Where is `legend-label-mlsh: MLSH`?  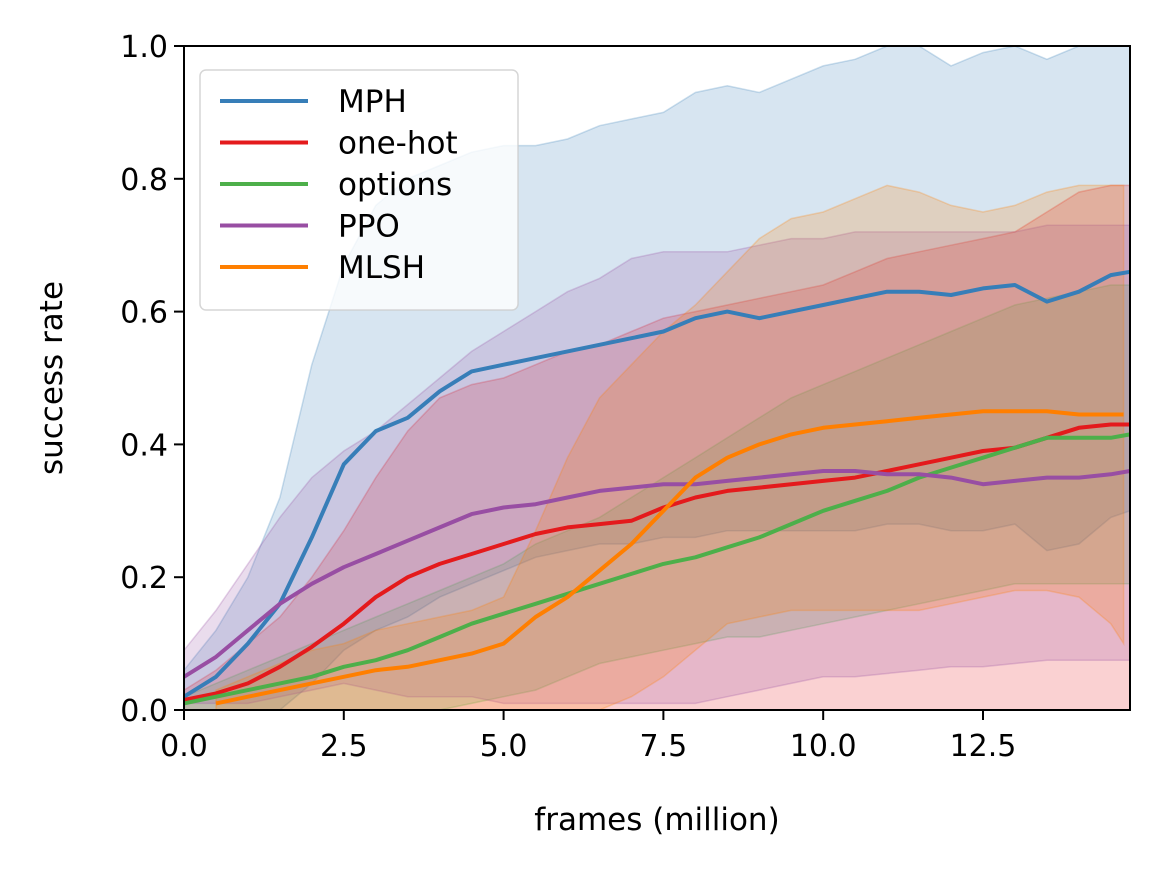
legend-label-mlsh: MLSH is located at coordinates (381, 268).